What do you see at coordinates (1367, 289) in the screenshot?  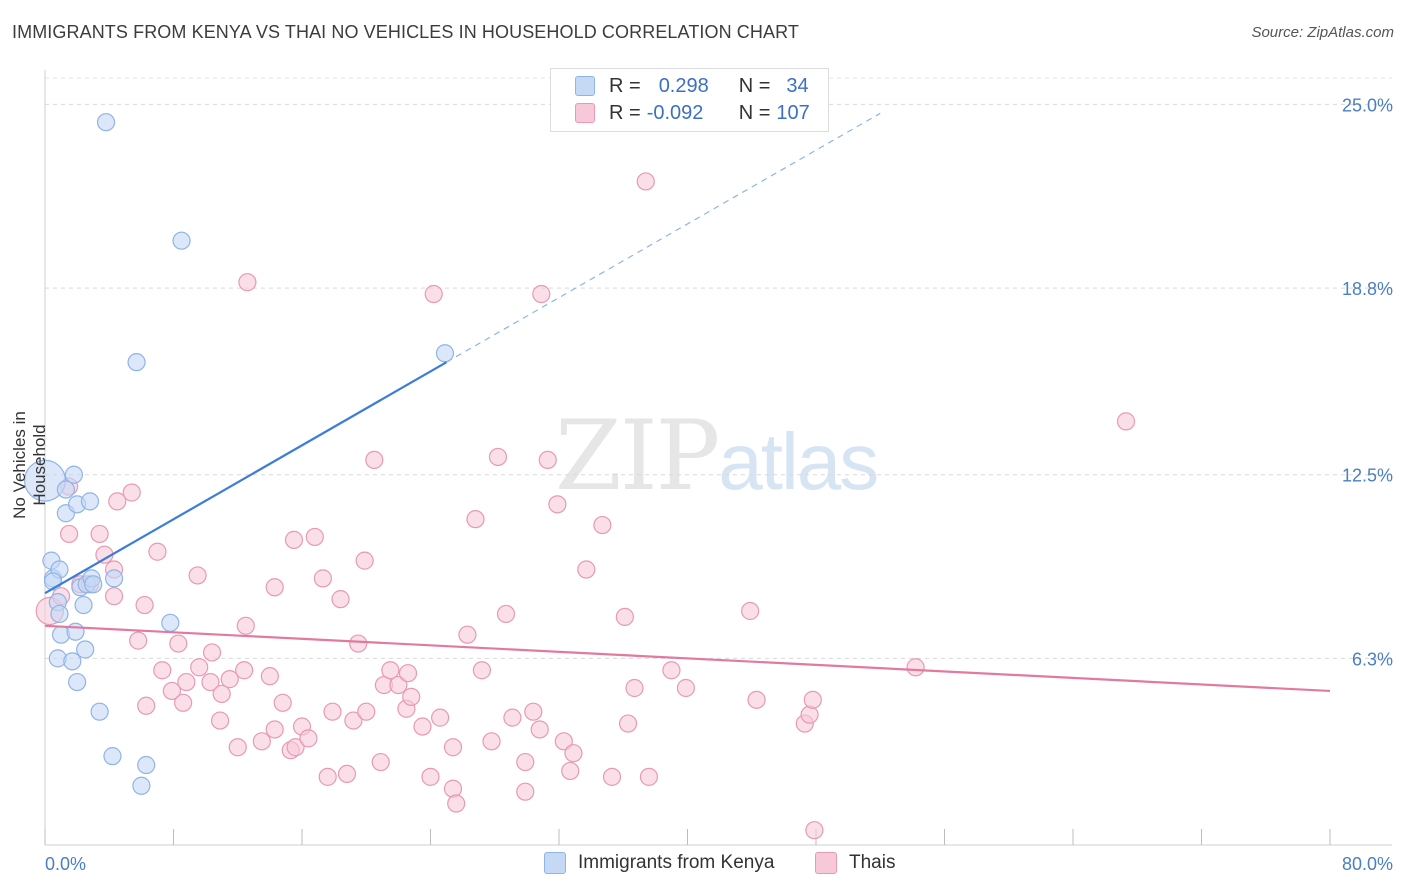 I see `y-tick-label: 18.8%` at bounding box center [1367, 289].